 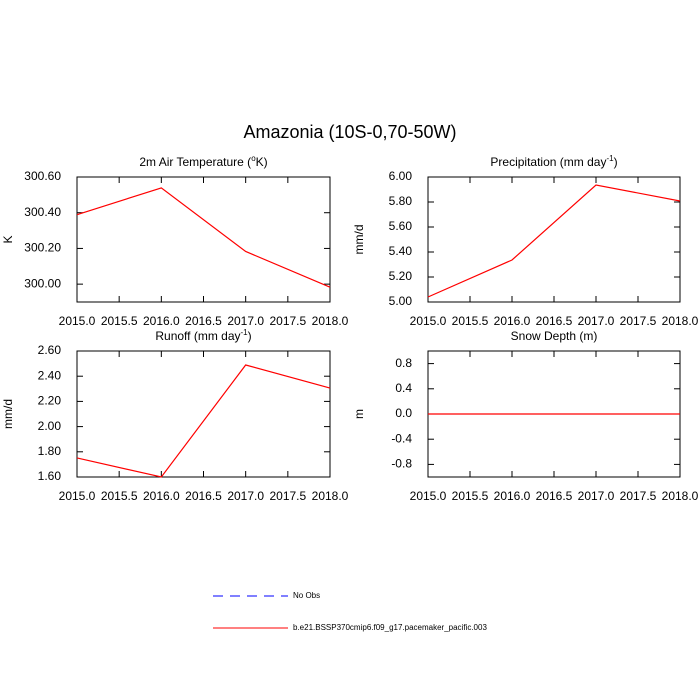 What do you see at coordinates (42, 283) in the screenshot?
I see `y-tick-label: 300.00` at bounding box center [42, 283].